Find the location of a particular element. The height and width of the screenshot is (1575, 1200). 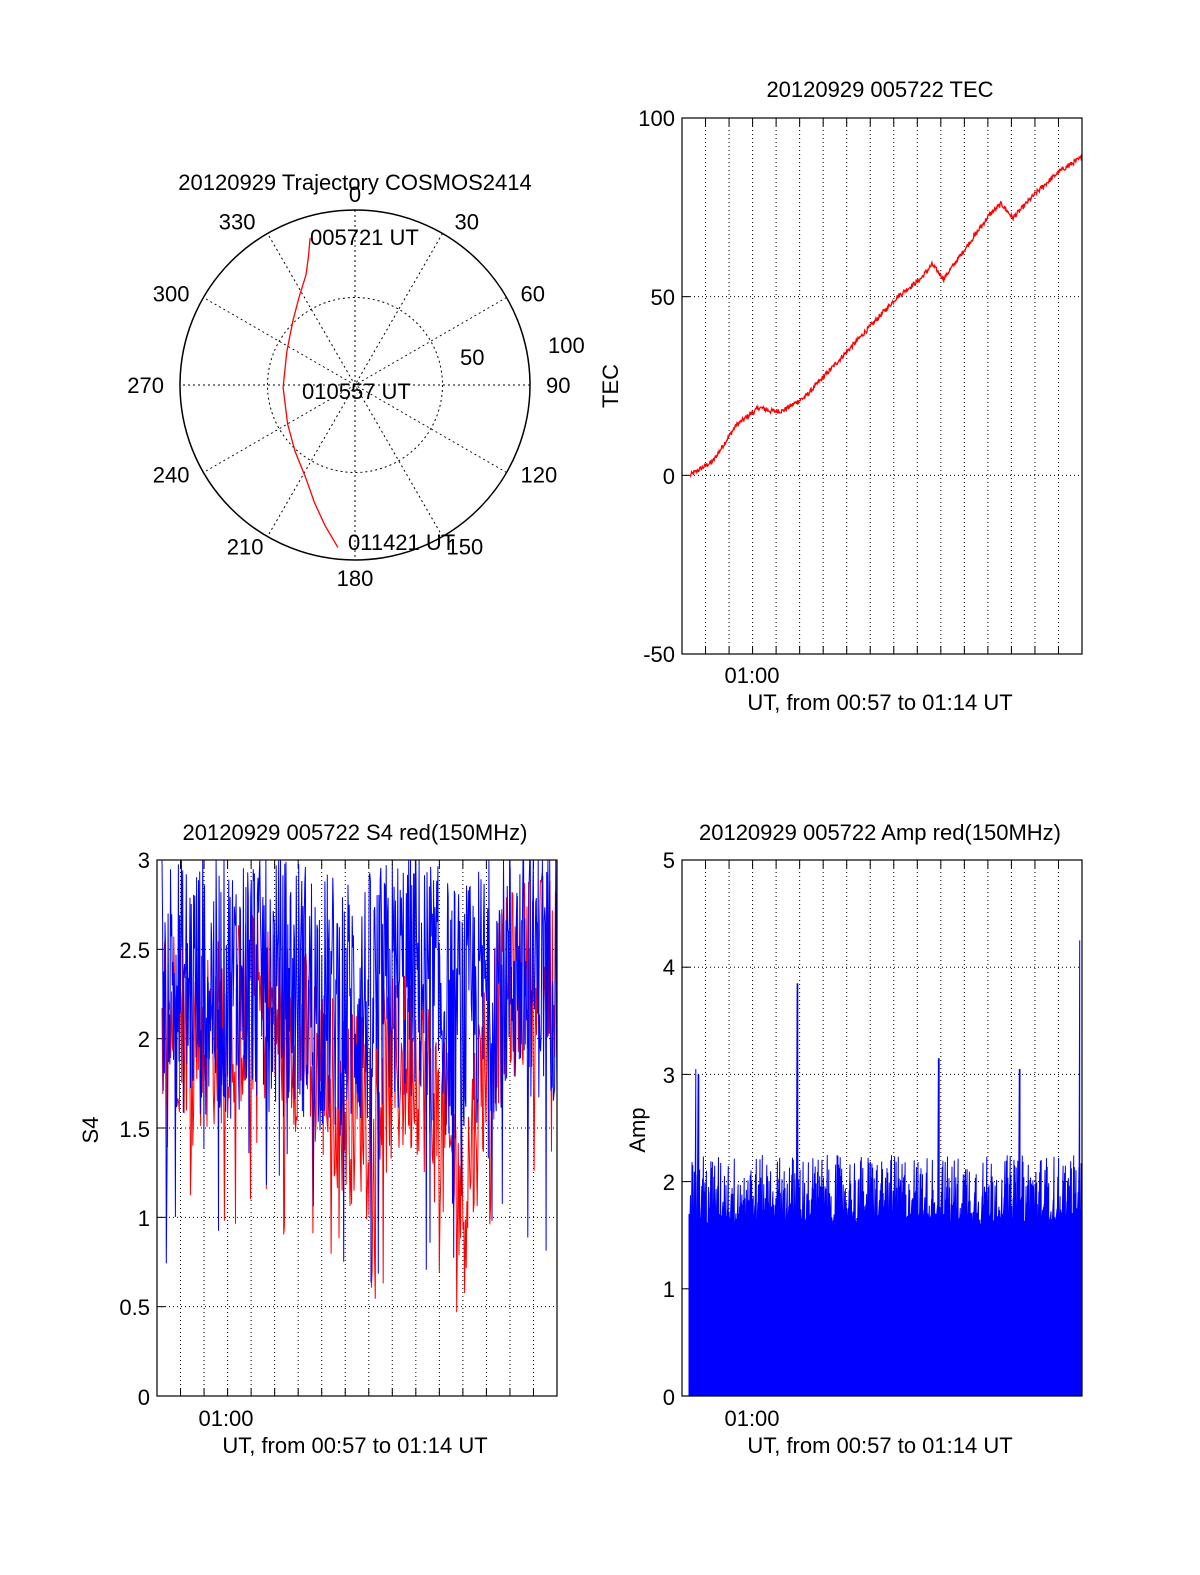

time-label-mid: 010557 UT is located at coordinates (356, 391).